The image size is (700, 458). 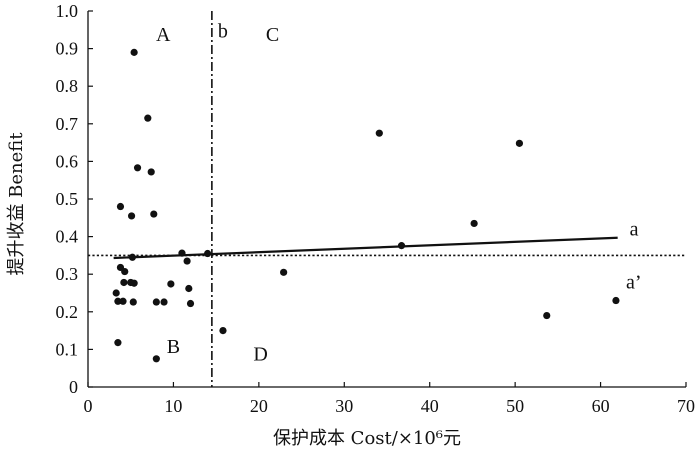 What do you see at coordinates (67, 161) in the screenshot?
I see `y-tick-label: 0.6` at bounding box center [67, 161].